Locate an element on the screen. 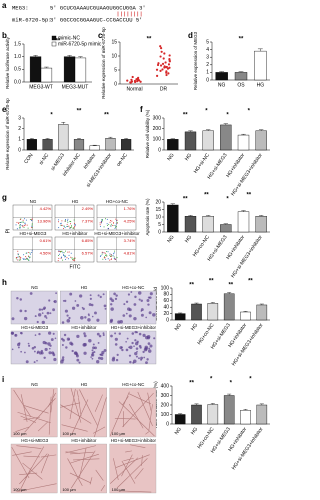 The width and height of the screenshot is (320, 500). image-label: HG+si-MEG3 is located at coordinates (33, 233).